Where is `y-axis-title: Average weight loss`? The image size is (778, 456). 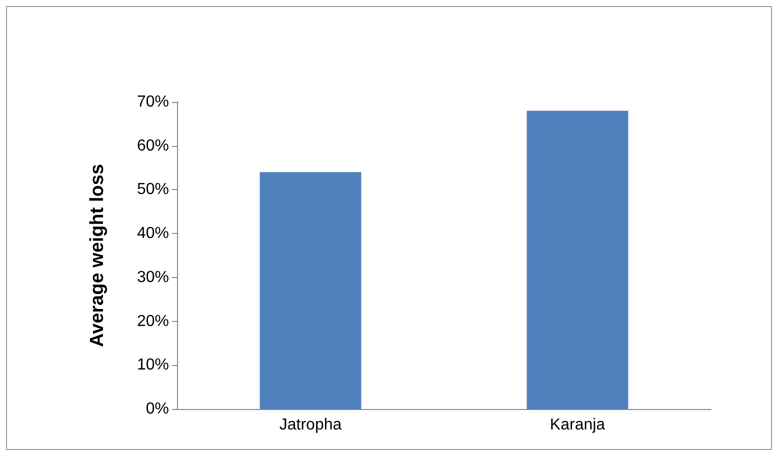
y-axis-title: Average weight loss is located at coordinates (97, 256).